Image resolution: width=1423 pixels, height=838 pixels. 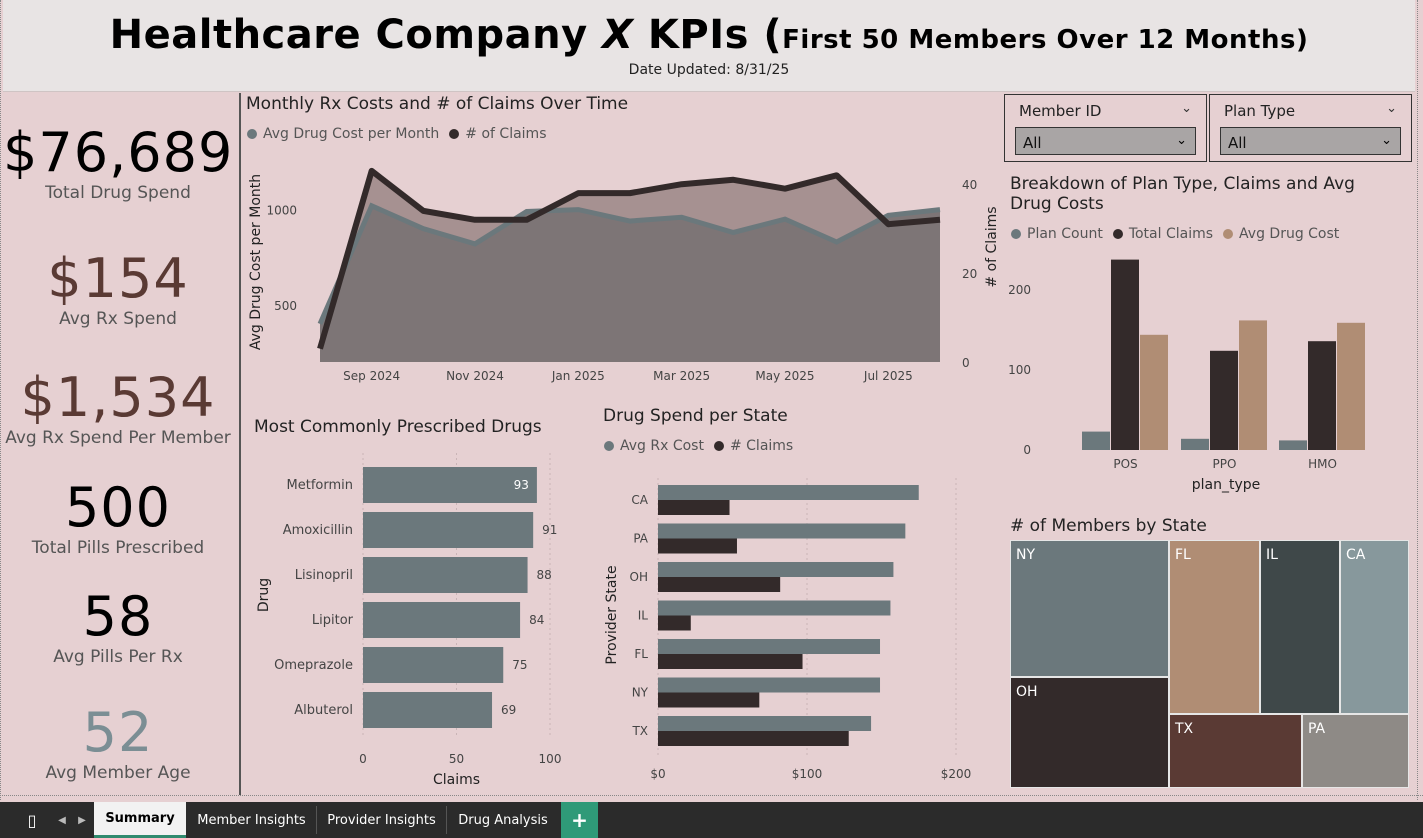 What do you see at coordinates (1108, 526) in the screenshot?
I see `chart-title-members-by-state: # of Members by State` at bounding box center [1108, 526].